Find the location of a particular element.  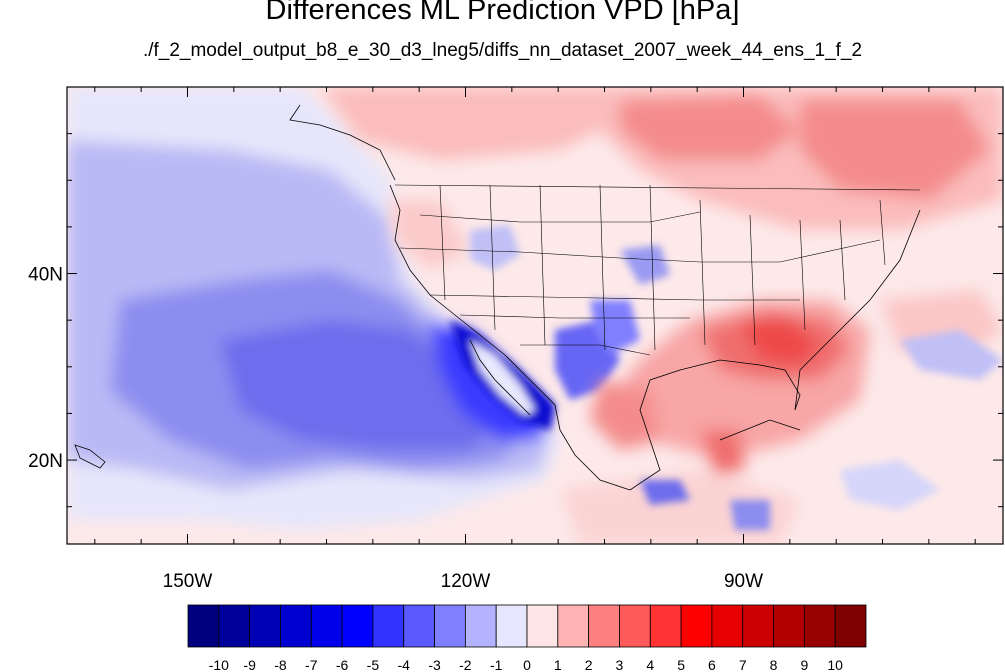

colorbar-label: 6 is located at coordinates (712, 664).